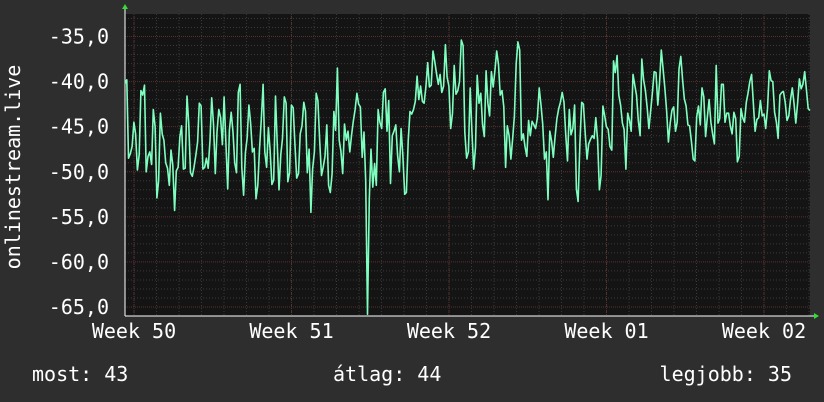  I want to click on x-tick-label: Week 52, so click(449, 331).